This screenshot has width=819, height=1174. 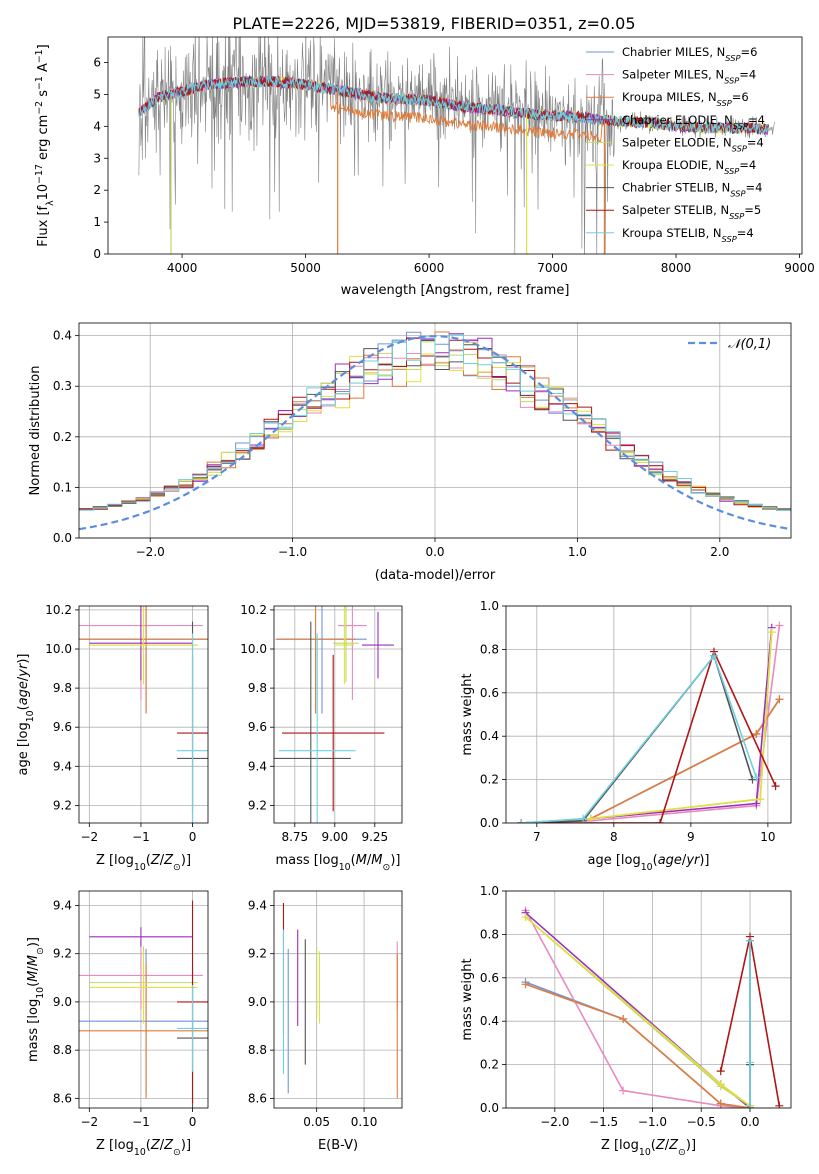 What do you see at coordinates (677, 142) in the screenshot?
I see `label-part: Salpeter ELODIE, N` at bounding box center [677, 142].